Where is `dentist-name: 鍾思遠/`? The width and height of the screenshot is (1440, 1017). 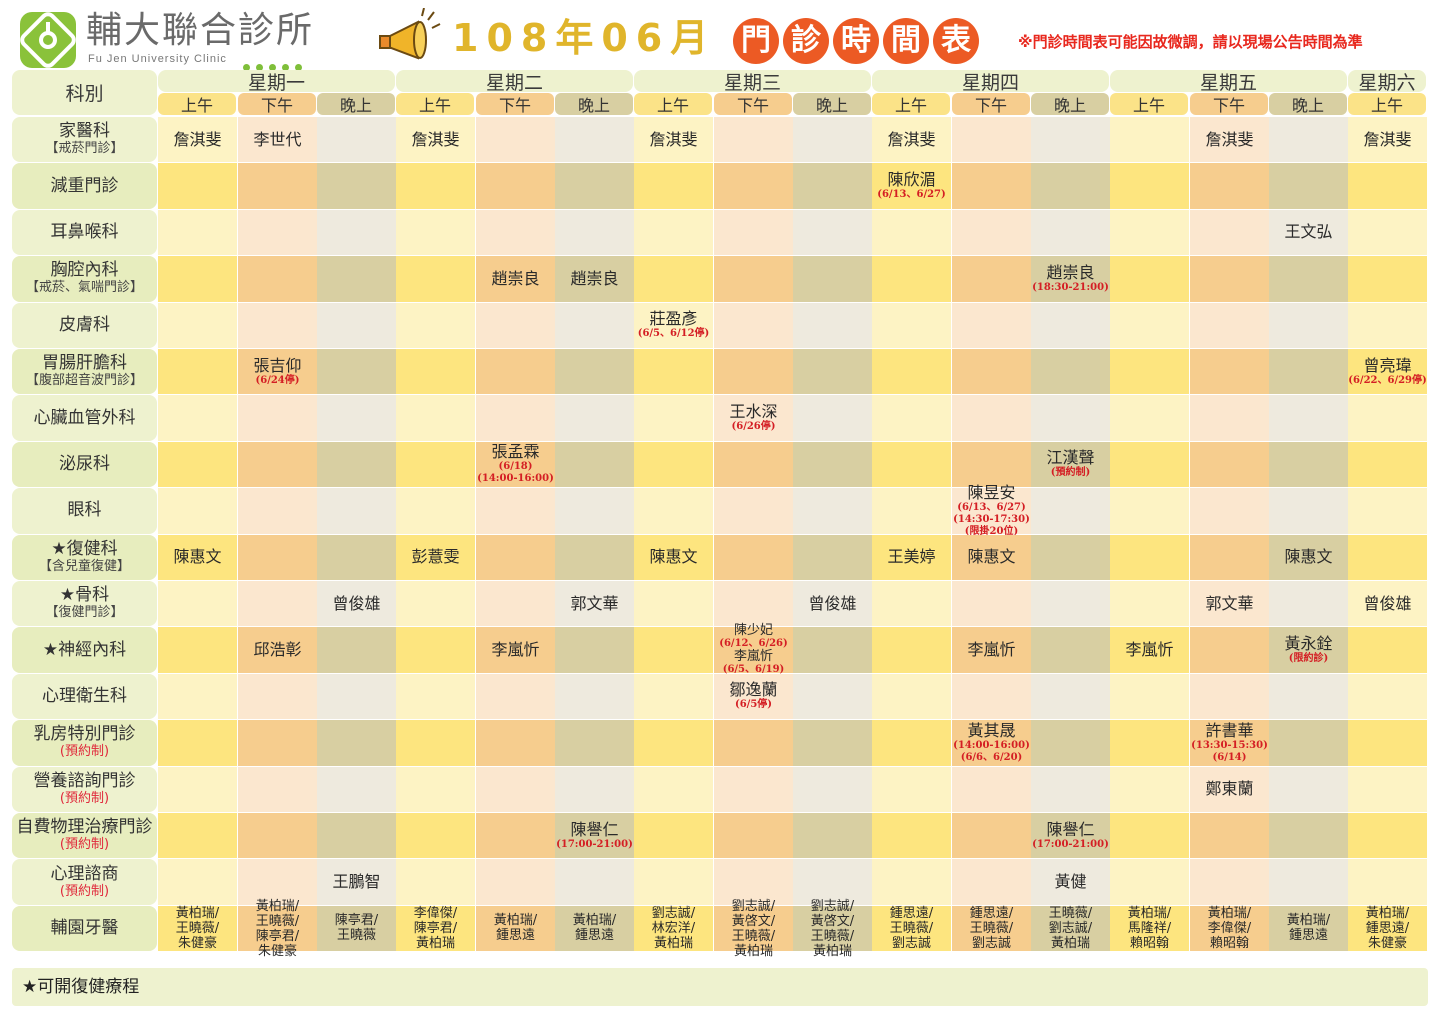
dentist-name: 鍾思遠/ is located at coordinates (1387, 928).